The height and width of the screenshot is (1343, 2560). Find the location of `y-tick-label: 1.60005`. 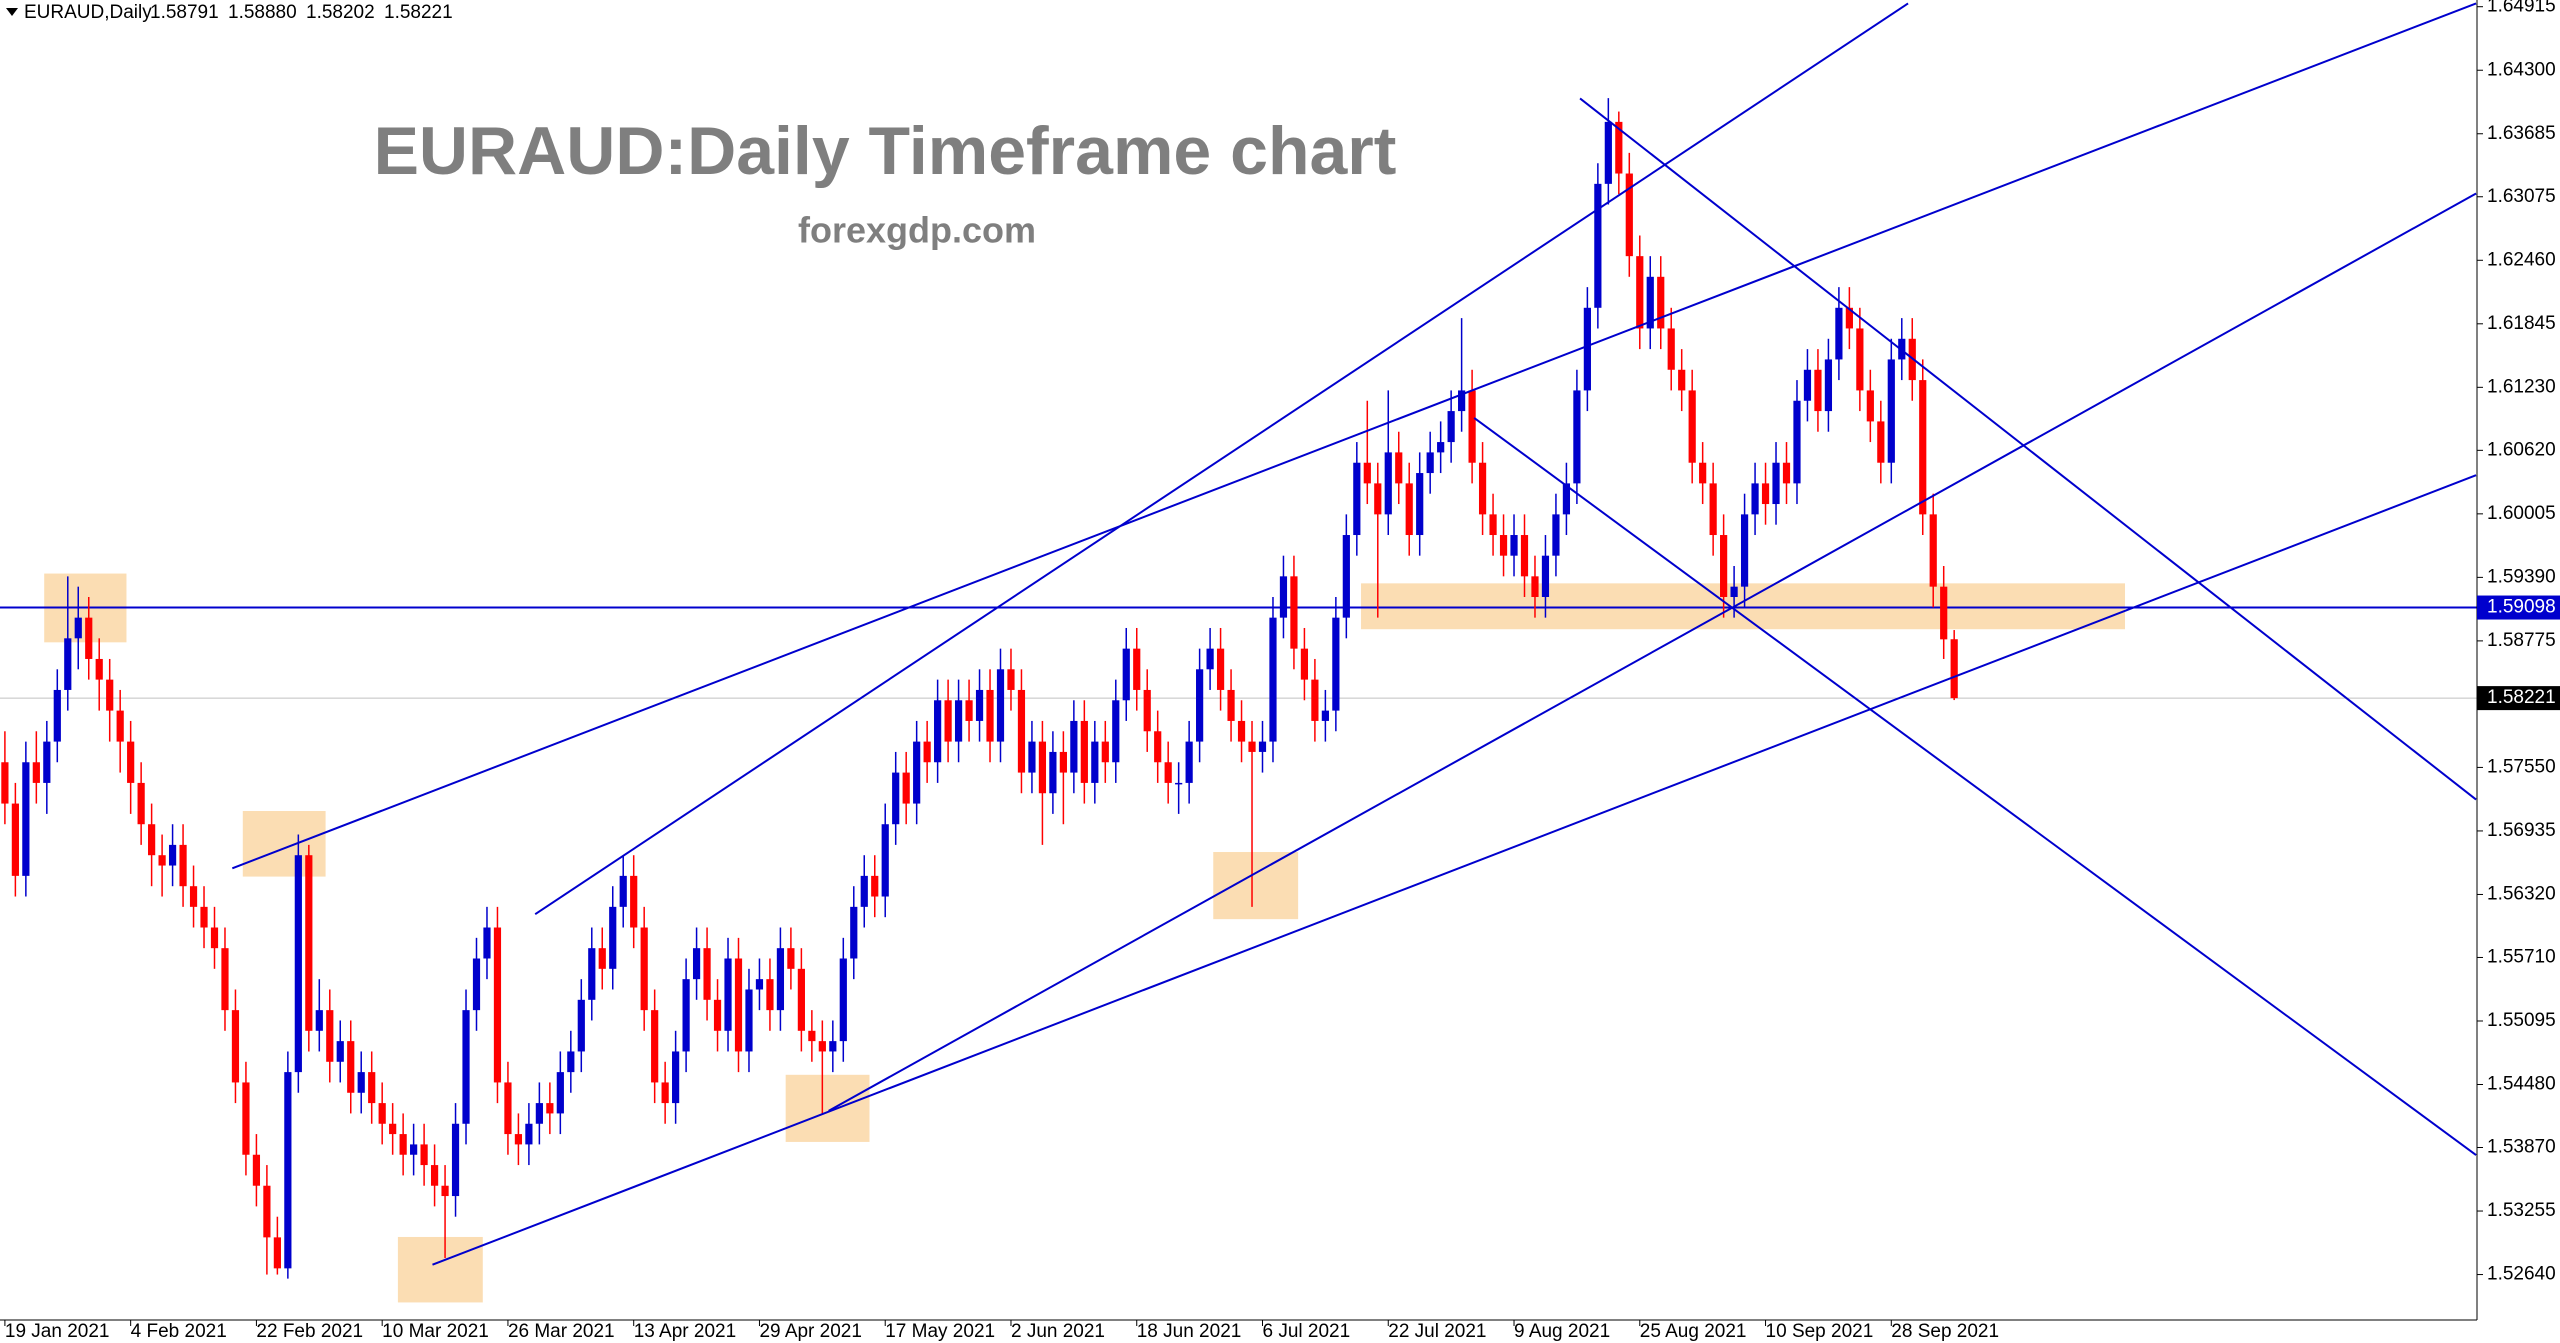

y-tick-label: 1.60005 is located at coordinates (2521, 513).